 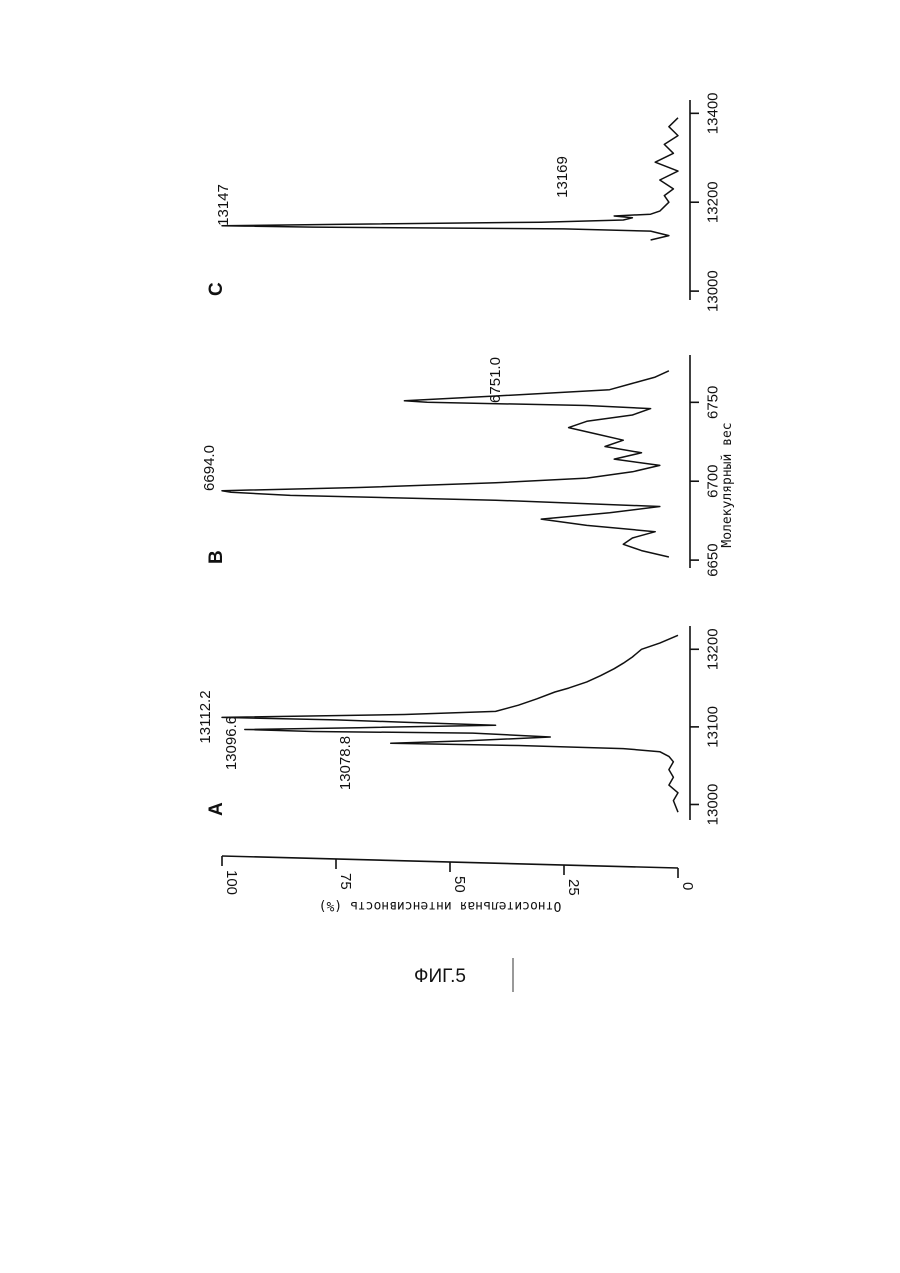 I want to click on figure-caption: ФИГ.5, so click(x=440, y=976).